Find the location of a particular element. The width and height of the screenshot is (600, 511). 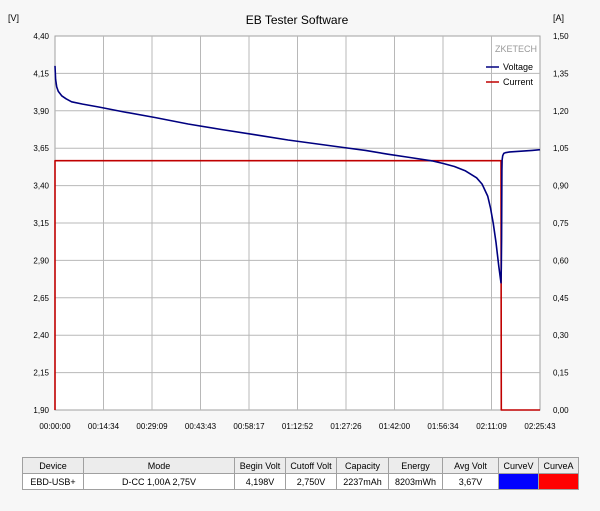

y-left-tick-label: 2,15 is located at coordinates (41, 373).